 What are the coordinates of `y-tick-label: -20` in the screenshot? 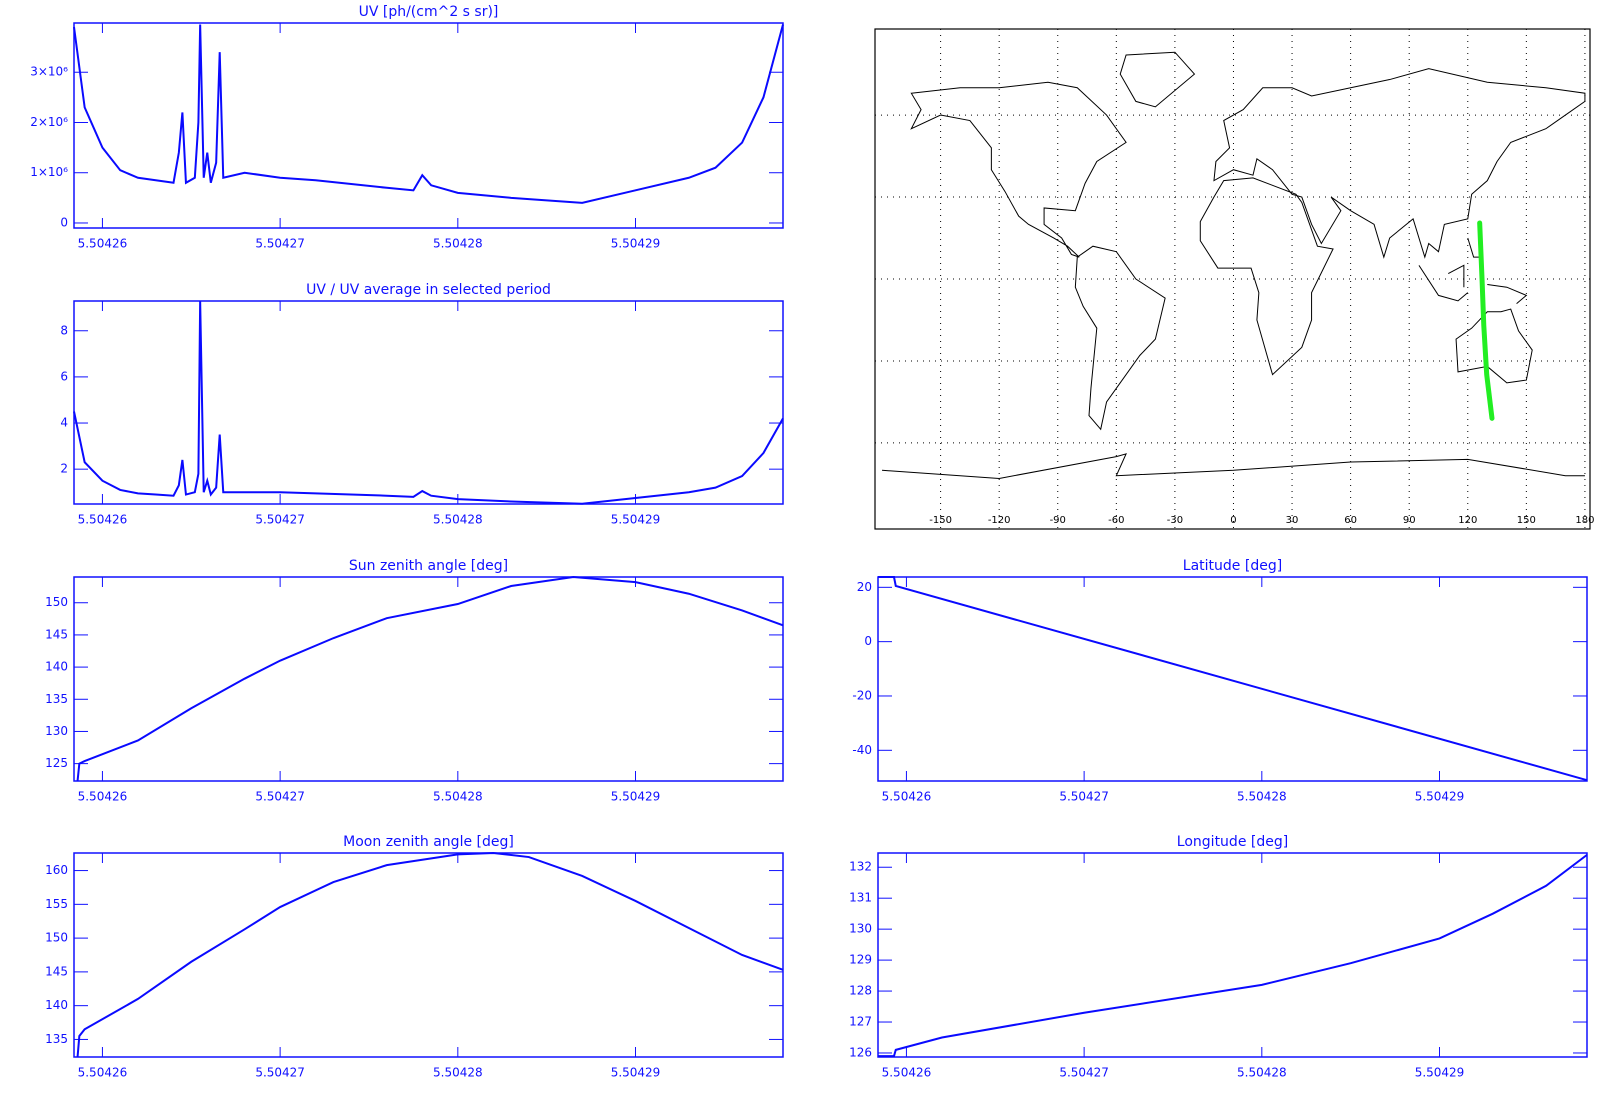 It's located at (862, 695).